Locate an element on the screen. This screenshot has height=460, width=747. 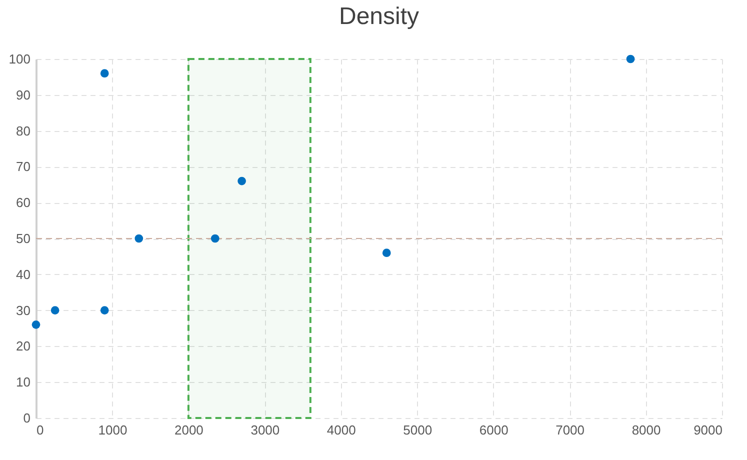
y-tick-label: 0 is located at coordinates (26, 418).